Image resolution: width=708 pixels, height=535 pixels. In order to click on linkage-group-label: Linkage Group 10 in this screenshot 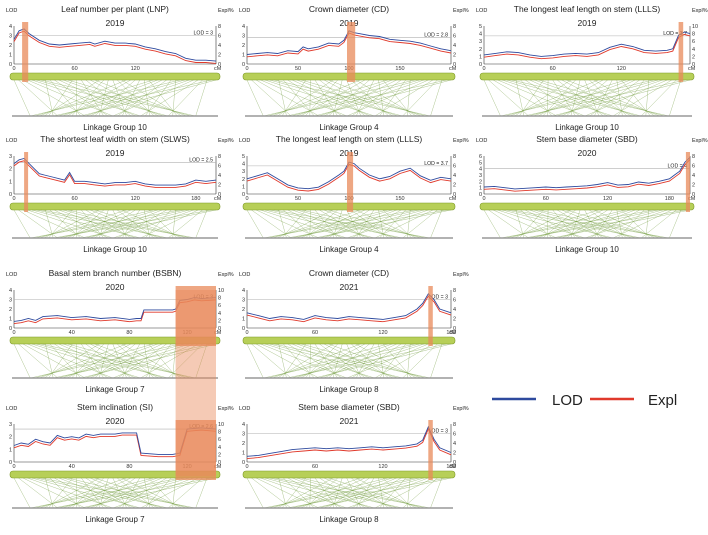, I will do `click(115, 249)`.